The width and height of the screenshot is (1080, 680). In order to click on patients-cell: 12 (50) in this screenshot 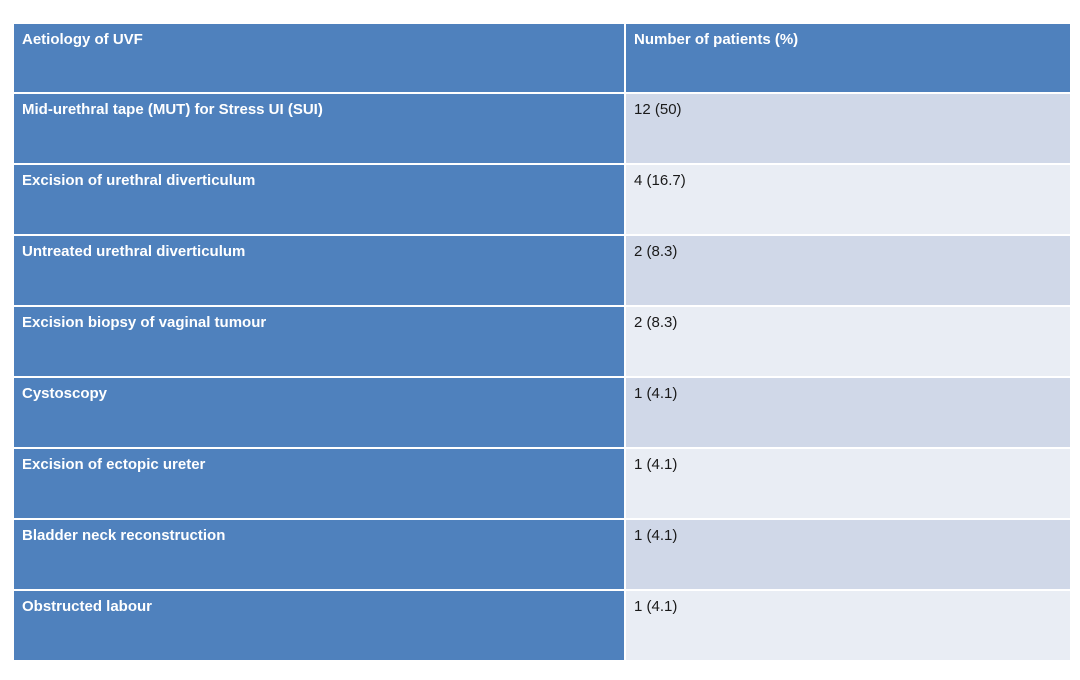, I will do `click(848, 128)`.